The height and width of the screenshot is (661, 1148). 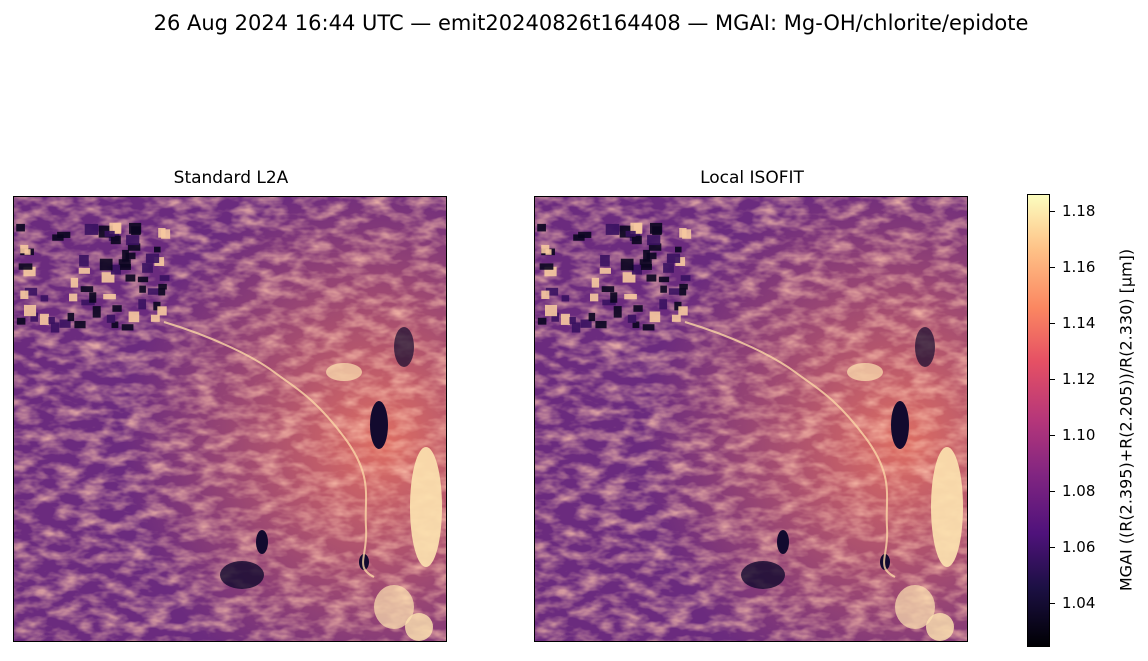 I want to click on panel-title-local-isofit: Local ISOFIT, so click(x=752, y=178).